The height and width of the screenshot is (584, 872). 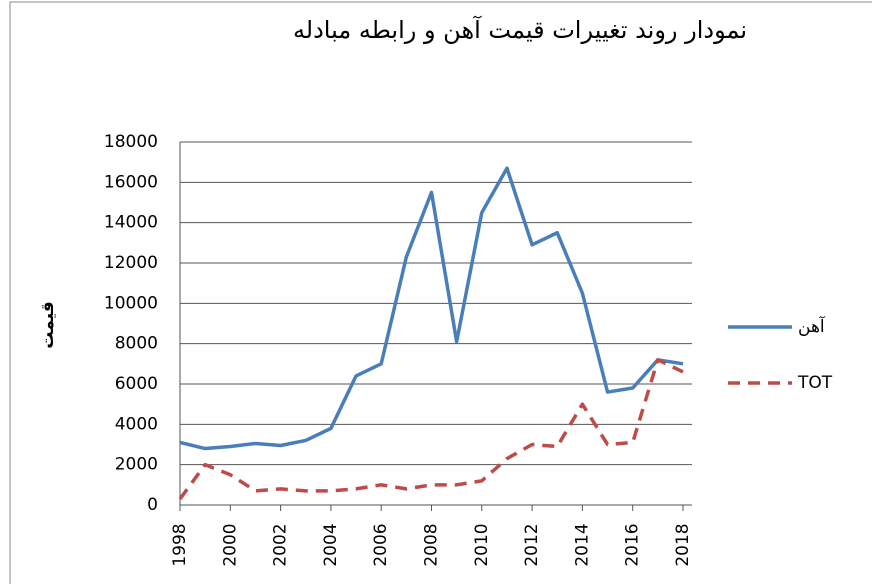 I want to click on legend-label: آهن, so click(x=812, y=326).